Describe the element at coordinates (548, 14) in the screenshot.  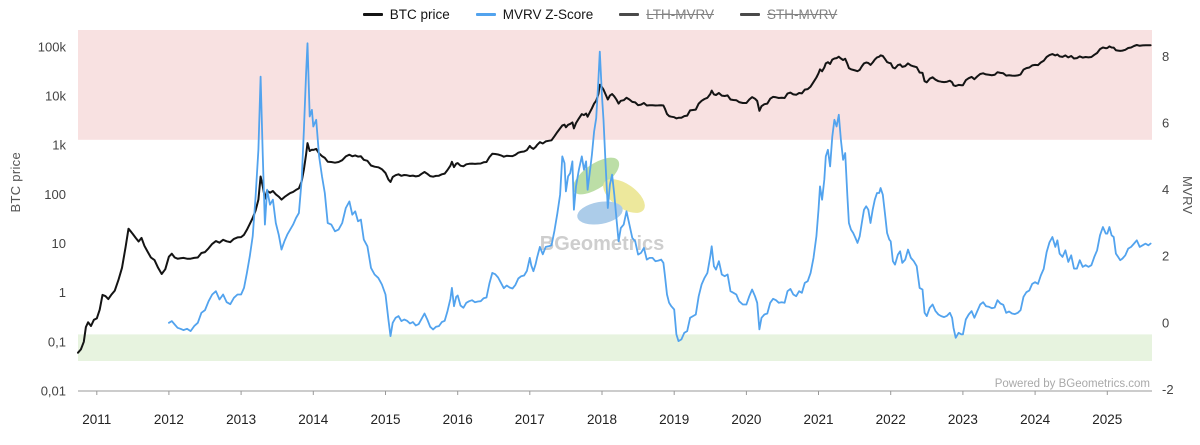
I see `legend-label: MVRV Z-Score` at that location.